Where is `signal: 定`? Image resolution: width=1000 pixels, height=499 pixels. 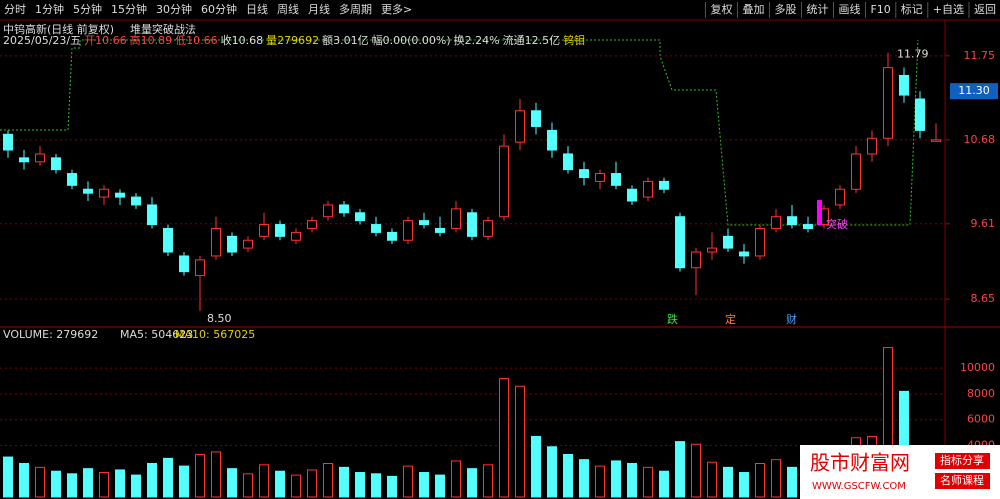 signal: 定 is located at coordinates (730, 319).